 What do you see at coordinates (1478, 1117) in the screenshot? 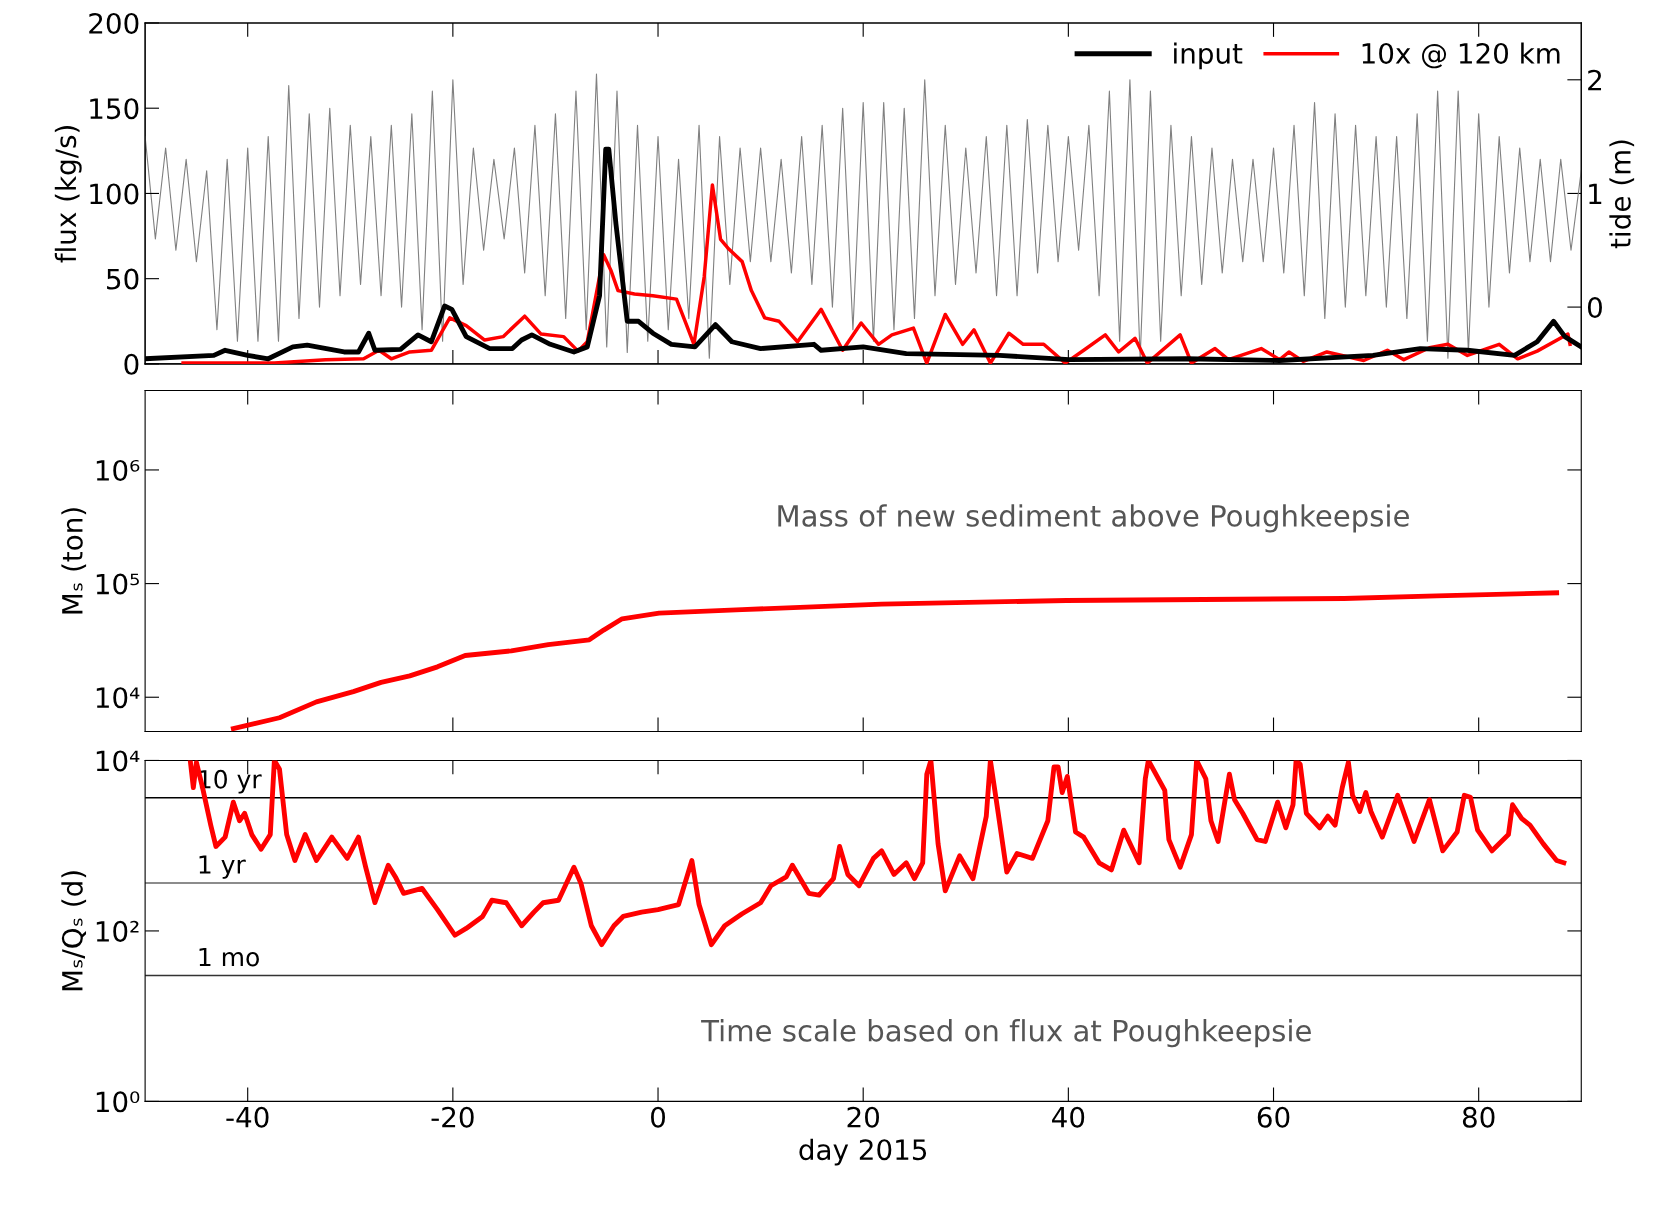
I see `x-tick-label: 80` at bounding box center [1478, 1117].